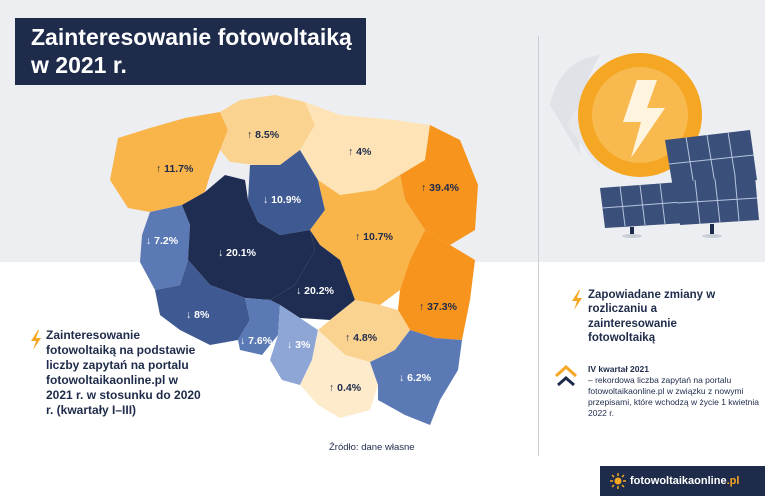 The height and width of the screenshot is (496, 765). What do you see at coordinates (374, 237) in the screenshot?
I see `label-mazowieckie: ↑ 10.7%` at bounding box center [374, 237].